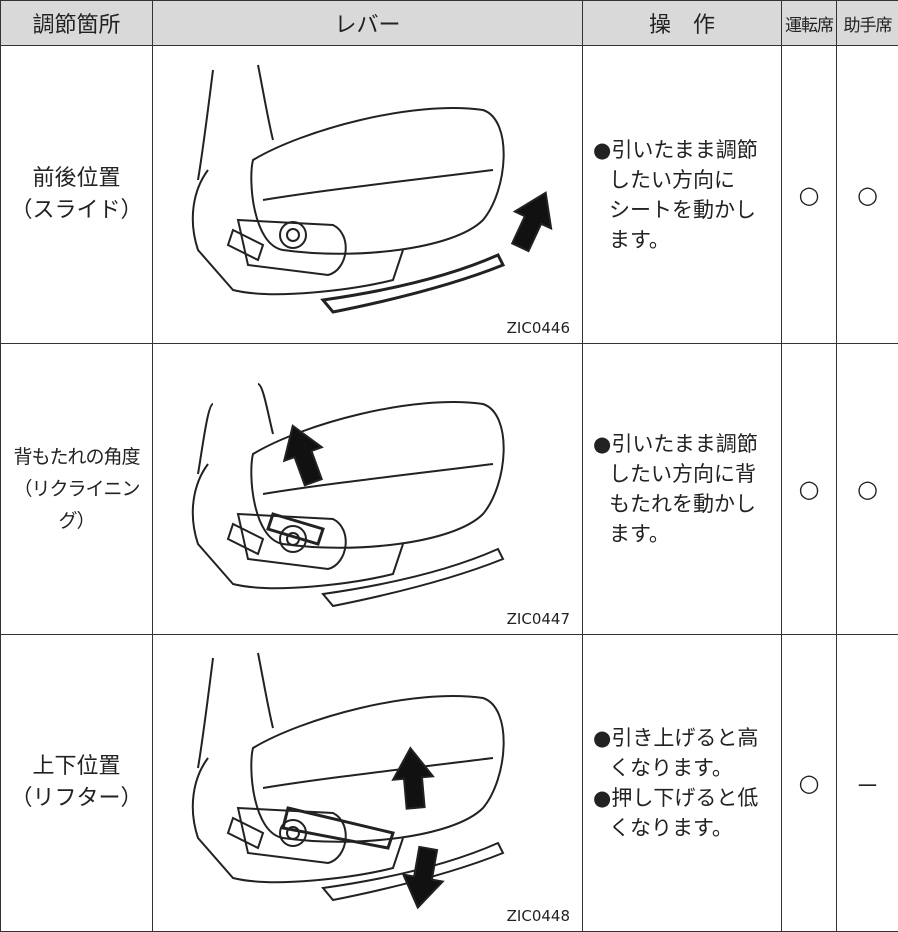 Image resolution: width=898 pixels, height=932 pixels. Describe the element at coordinates (867, 23) in the screenshot. I see `header-cell: 助手席` at that location.